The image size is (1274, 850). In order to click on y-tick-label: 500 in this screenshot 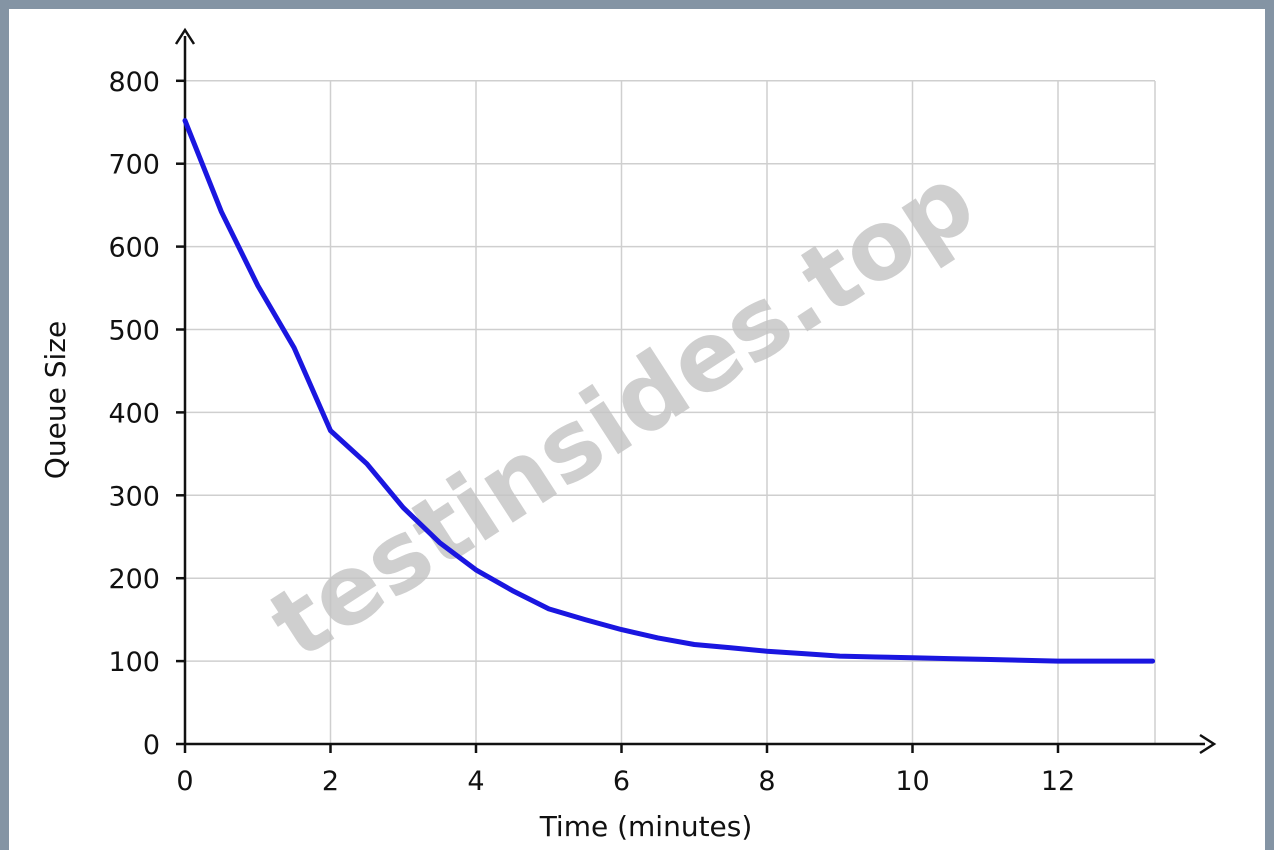, I will do `click(134, 331)`.